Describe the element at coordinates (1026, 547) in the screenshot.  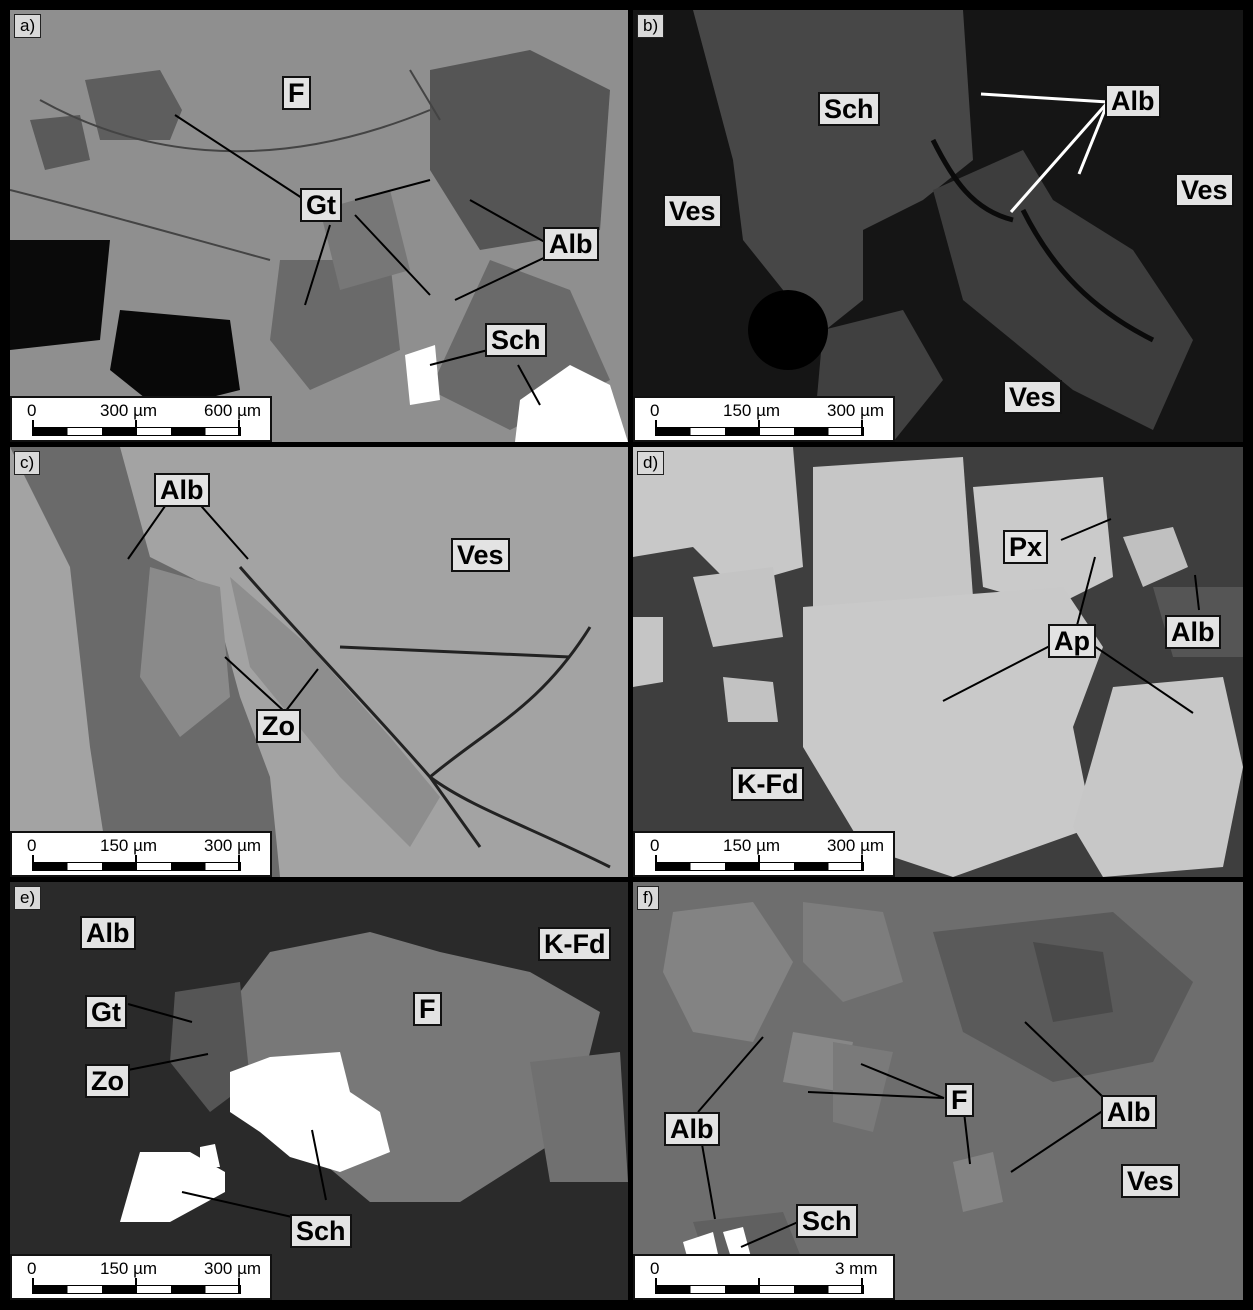
I see `label-px: Px` at that location.